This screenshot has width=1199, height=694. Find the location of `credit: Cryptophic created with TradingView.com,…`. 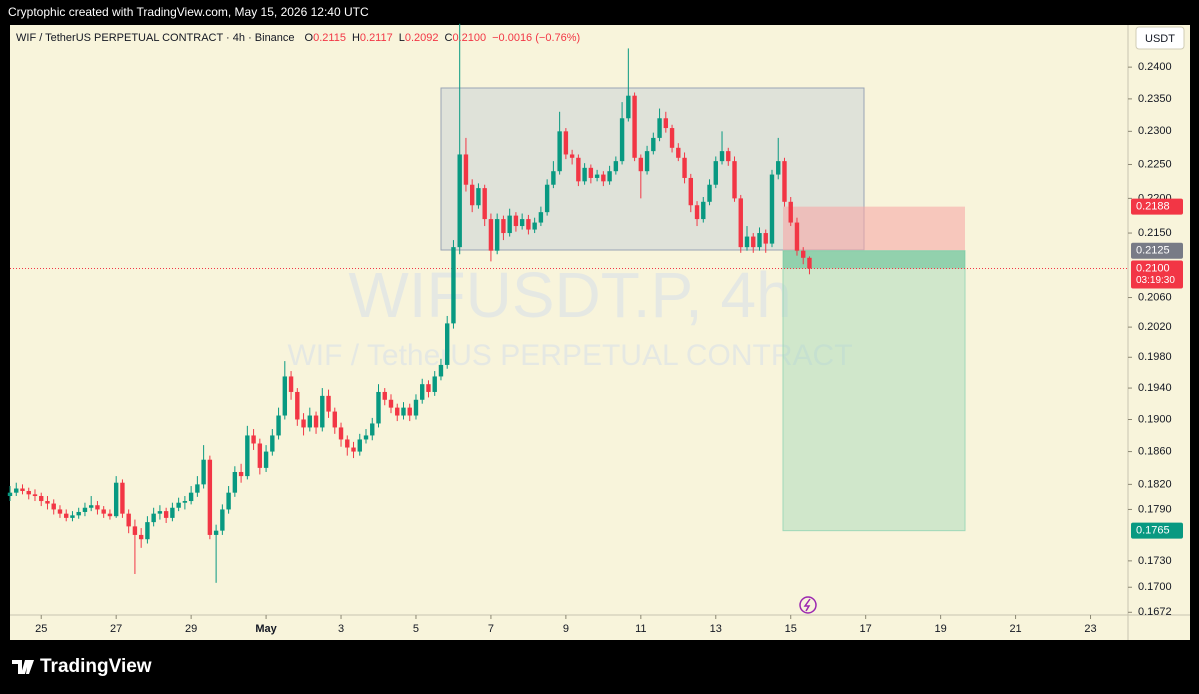

credit: Cryptophic created with TradingView.com,… is located at coordinates (188, 12).